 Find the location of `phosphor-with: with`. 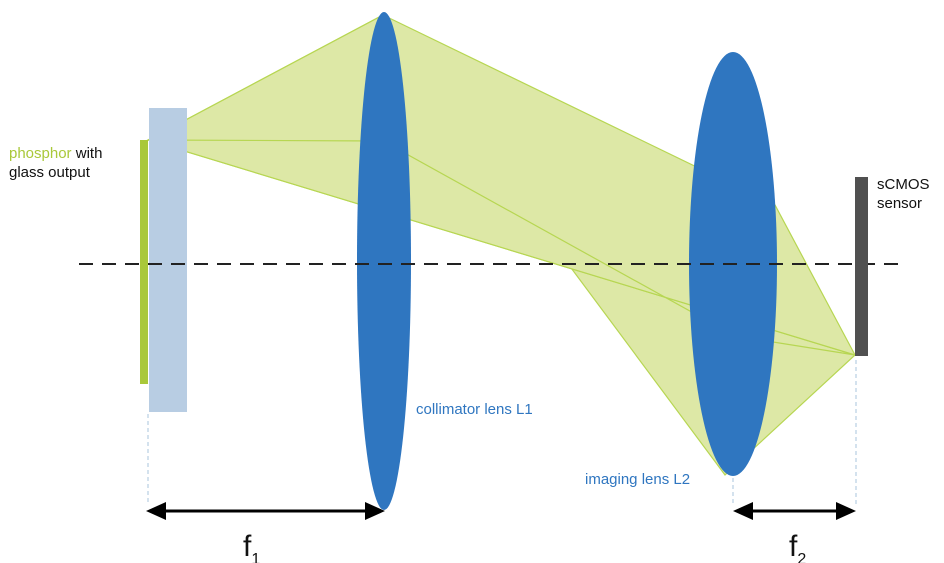

phosphor-with: with is located at coordinates (87, 153).